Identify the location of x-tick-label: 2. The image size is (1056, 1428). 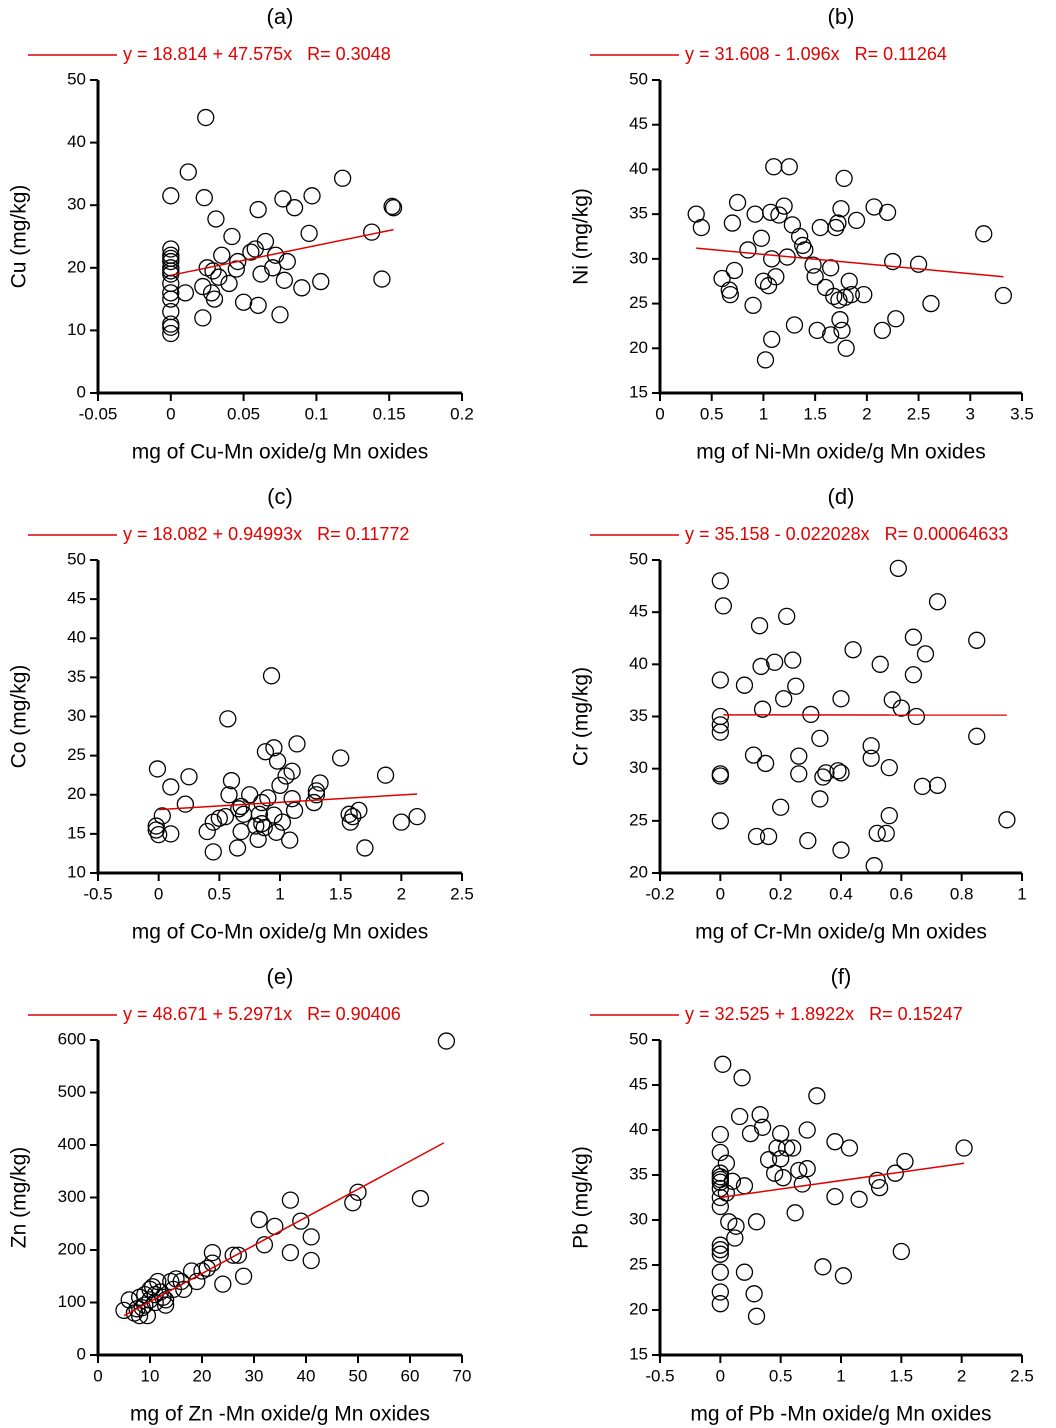
(866, 413).